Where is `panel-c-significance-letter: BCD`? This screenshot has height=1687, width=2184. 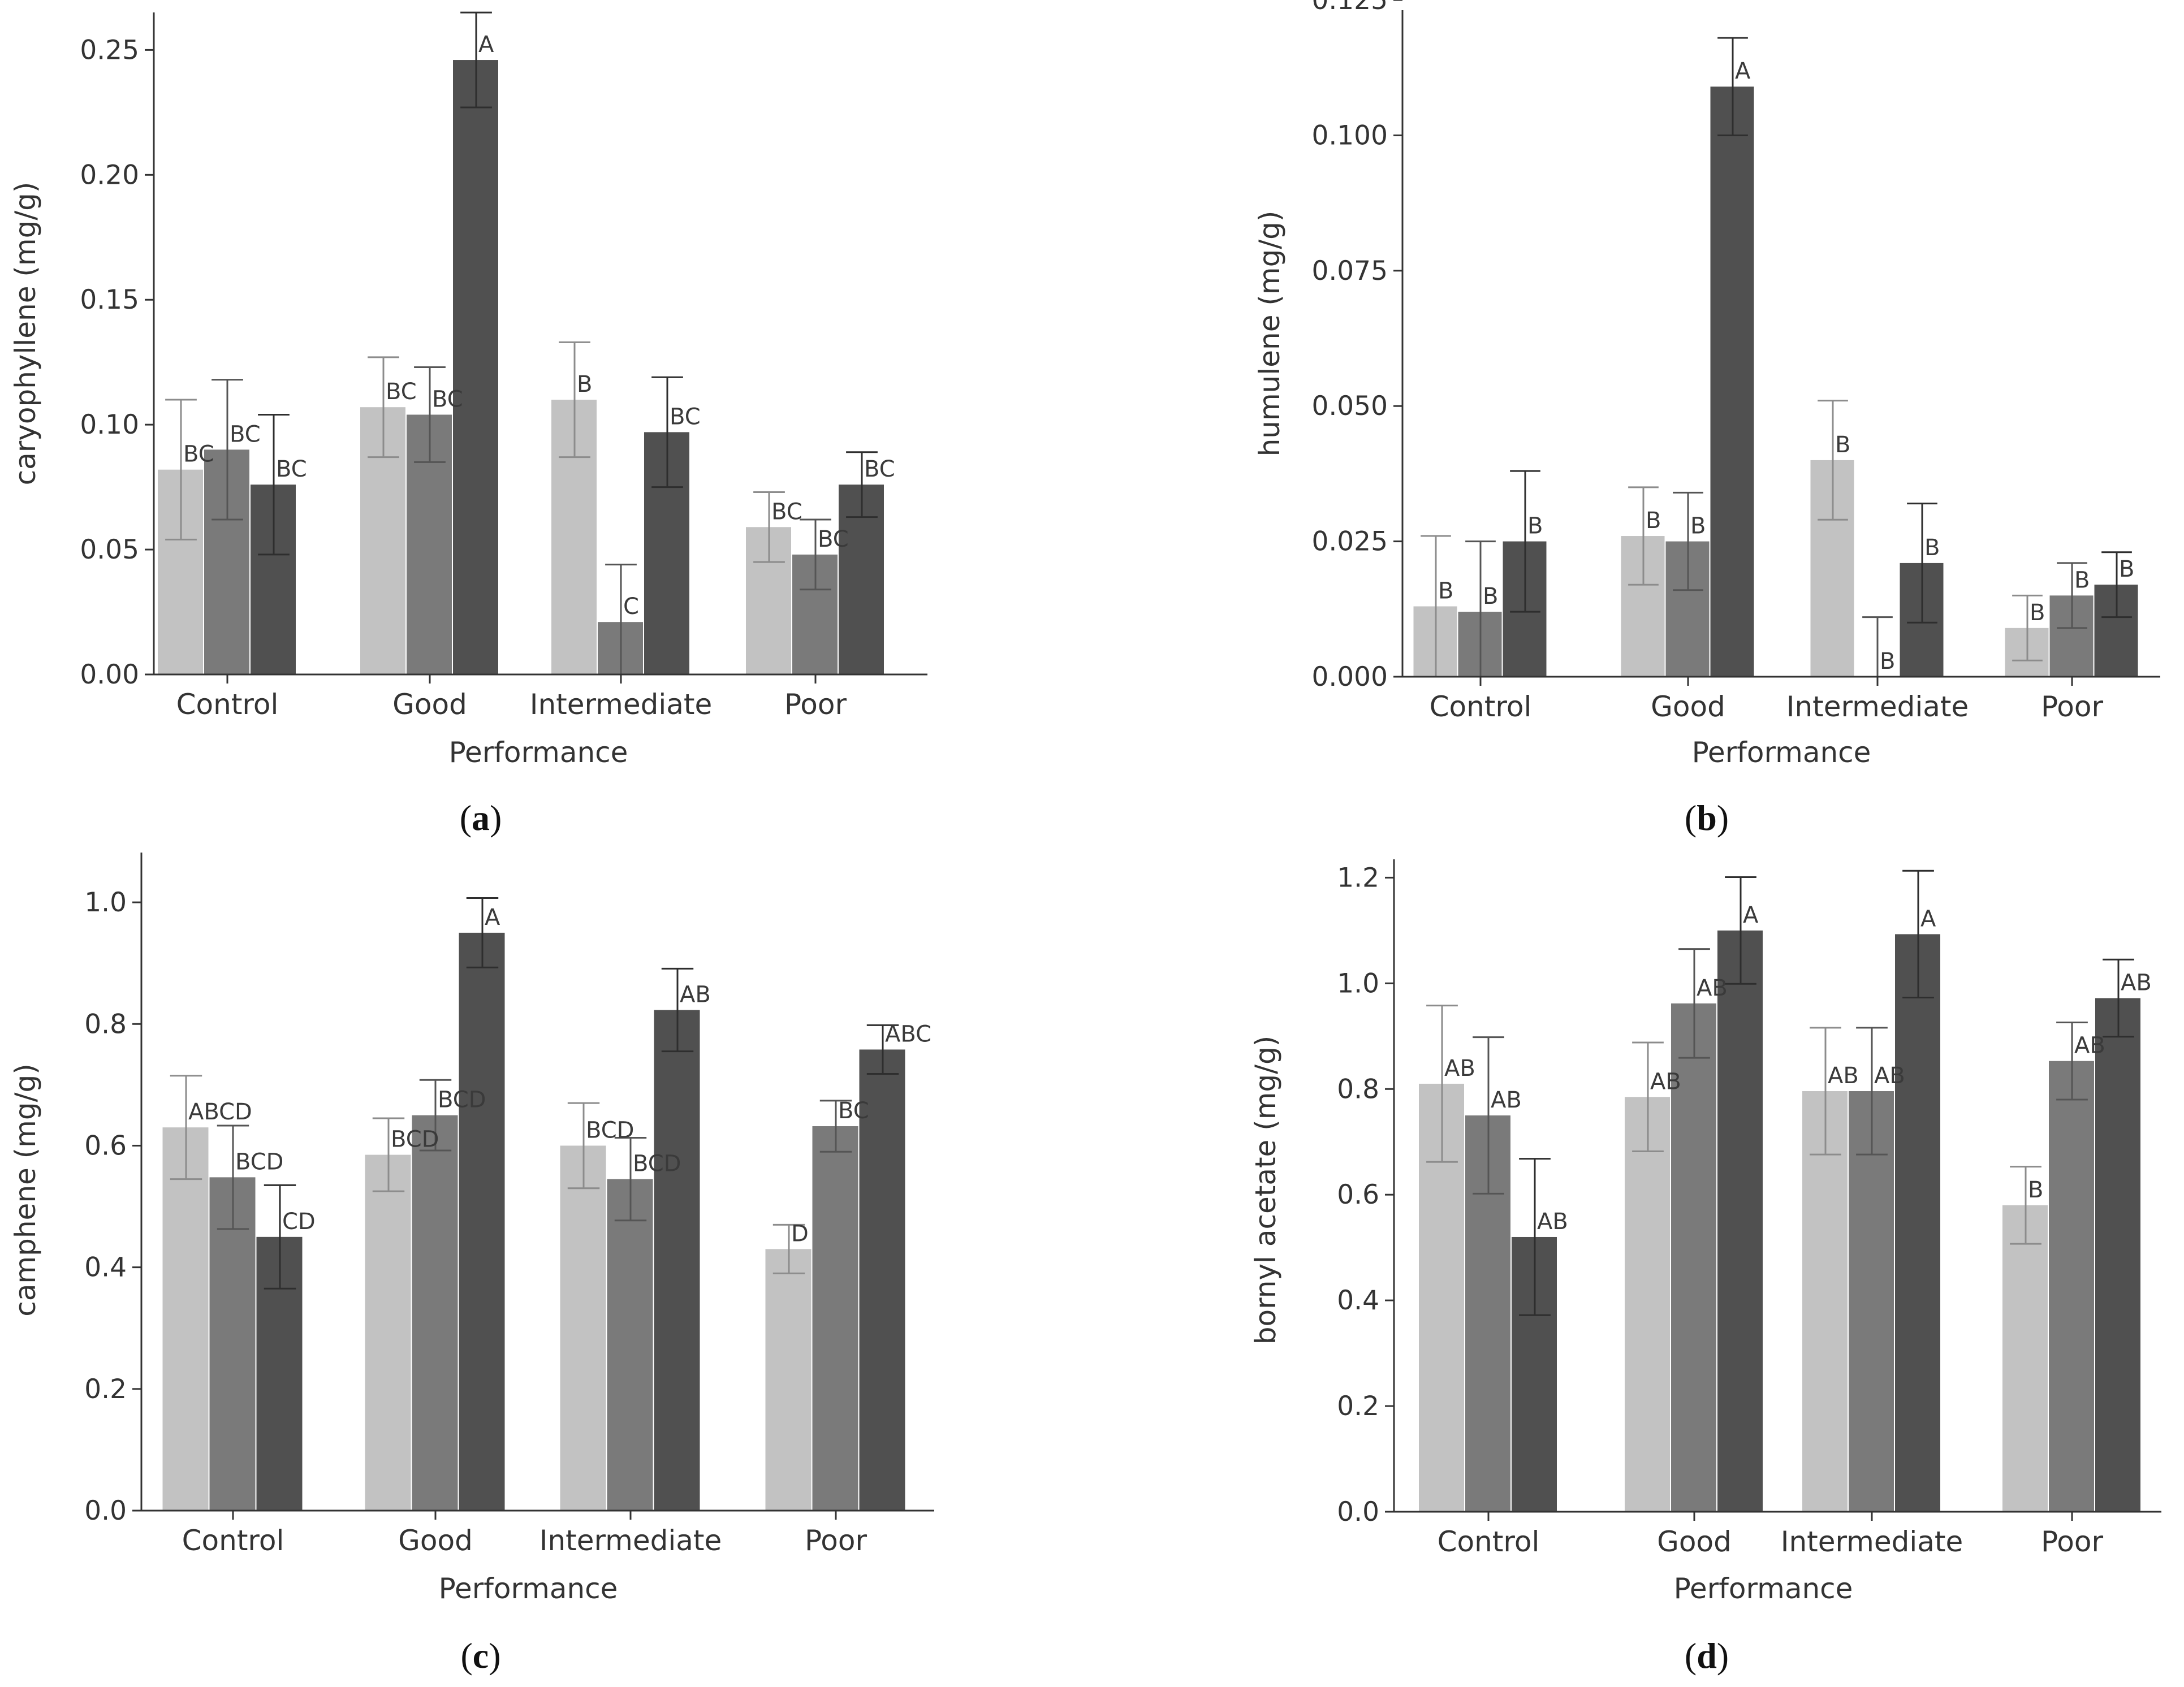
panel-c-significance-letter: BCD is located at coordinates (657, 1164).